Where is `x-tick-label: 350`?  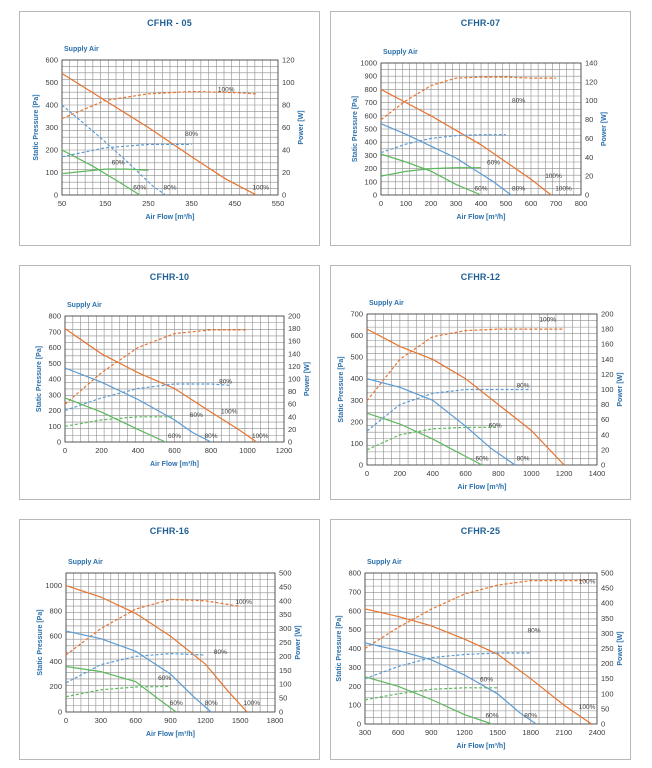 x-tick-label: 350 is located at coordinates (191, 203).